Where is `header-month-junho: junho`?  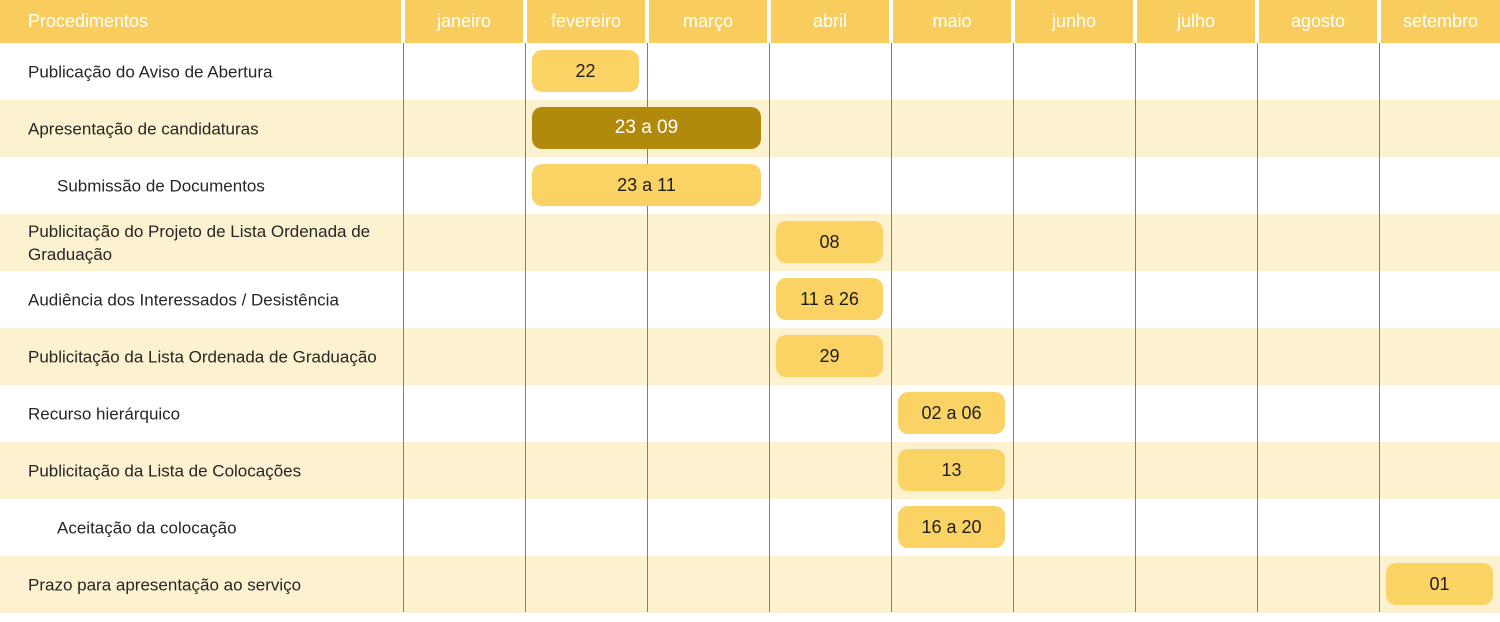
header-month-junho: junho is located at coordinates (1074, 21).